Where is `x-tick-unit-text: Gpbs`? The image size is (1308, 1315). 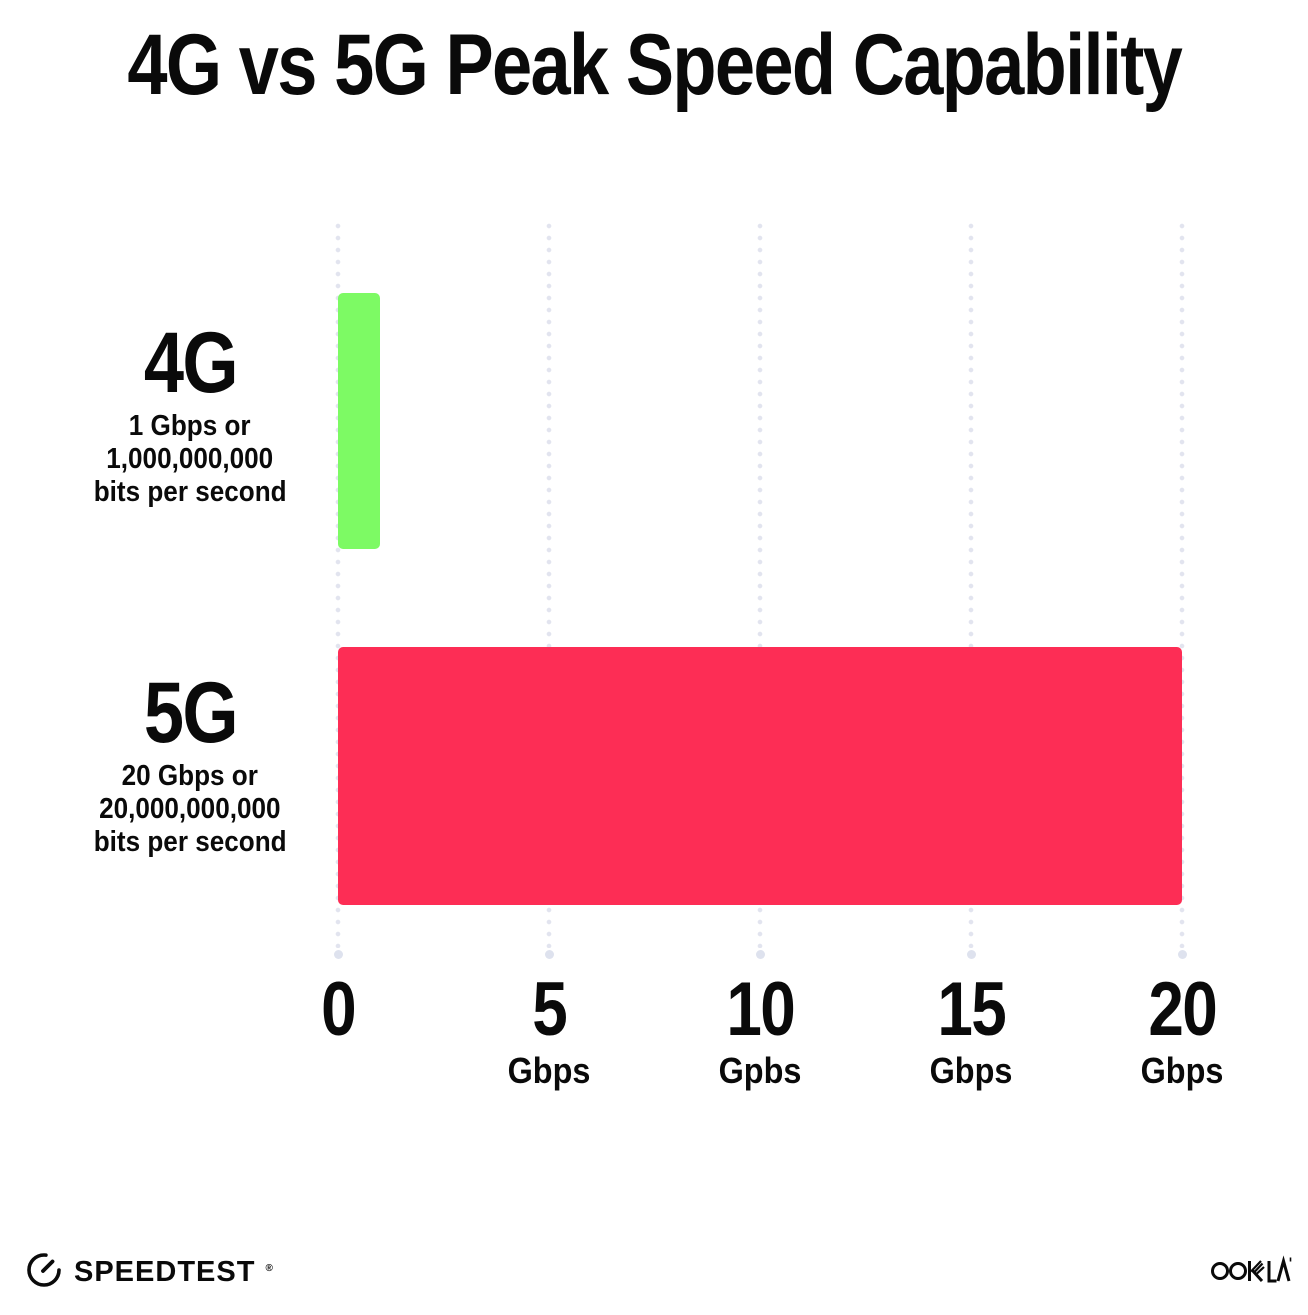 x-tick-unit-text: Gpbs is located at coordinates (760, 1070).